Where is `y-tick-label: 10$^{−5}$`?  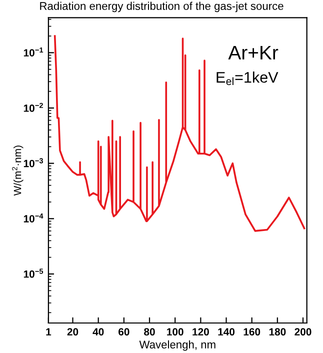
y-tick-label: 10$^{−5}$ is located at coordinates (34, 273).